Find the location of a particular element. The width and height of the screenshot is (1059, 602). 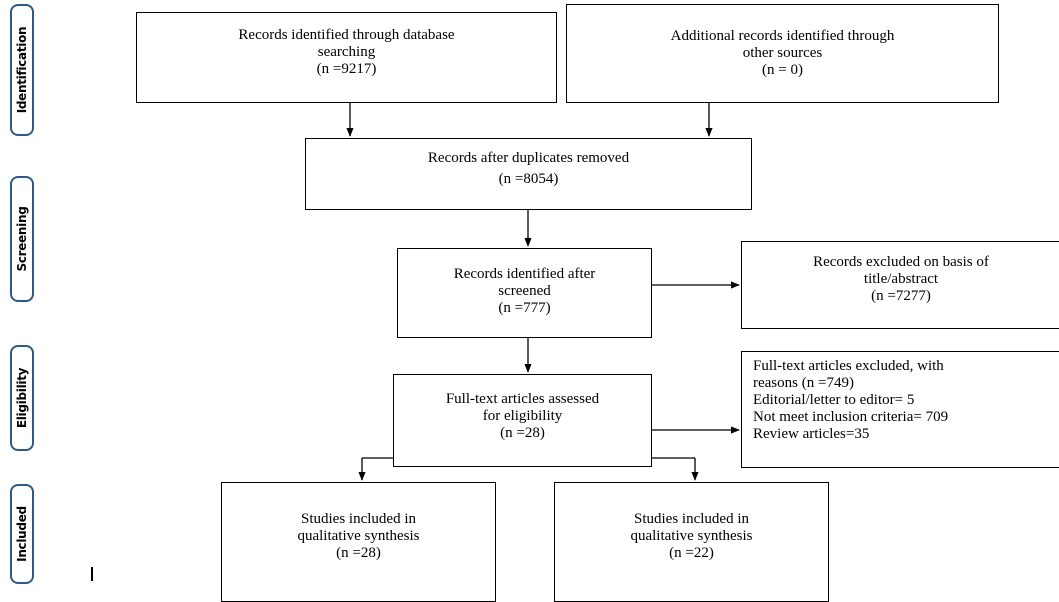

box-text: other sources is located at coordinates (782, 53).